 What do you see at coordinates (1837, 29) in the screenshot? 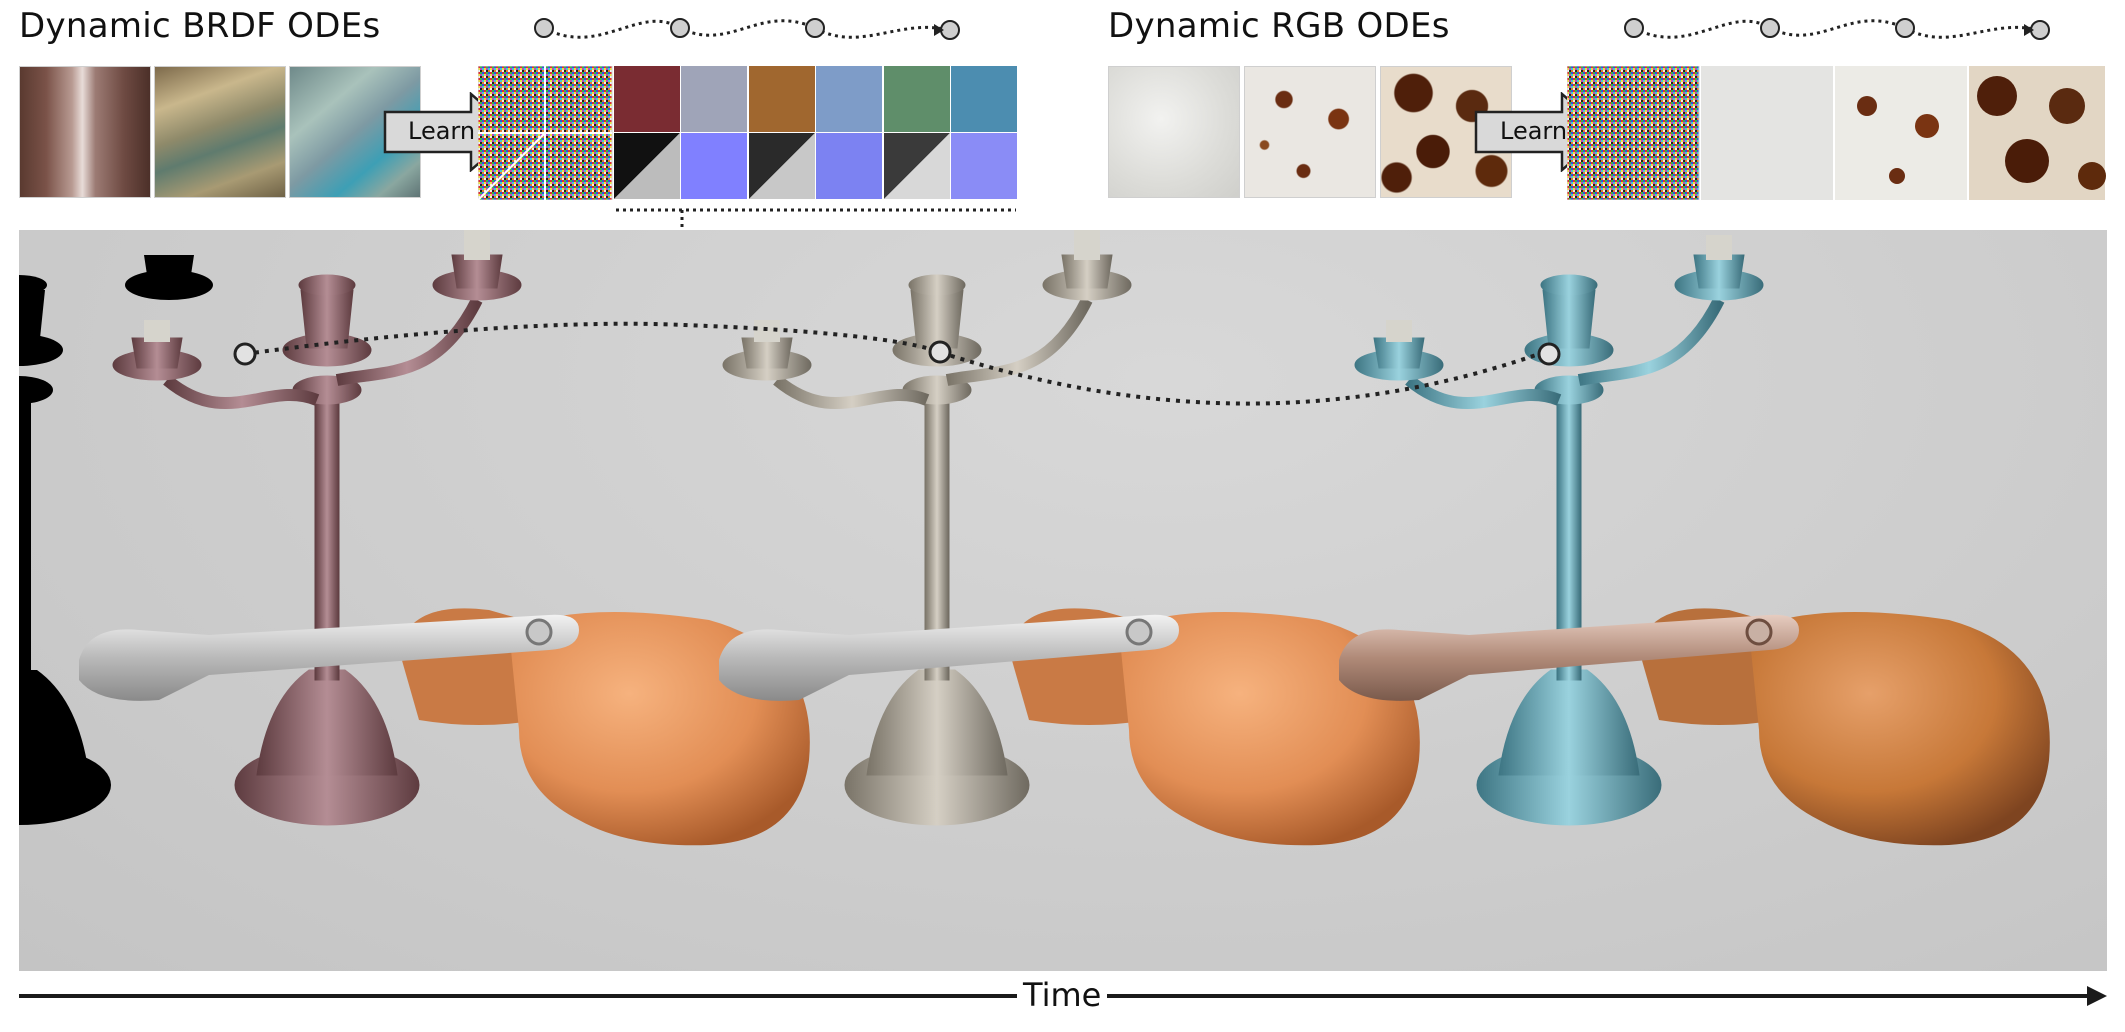
I see `rgb-ode-trajectory` at bounding box center [1837, 29].